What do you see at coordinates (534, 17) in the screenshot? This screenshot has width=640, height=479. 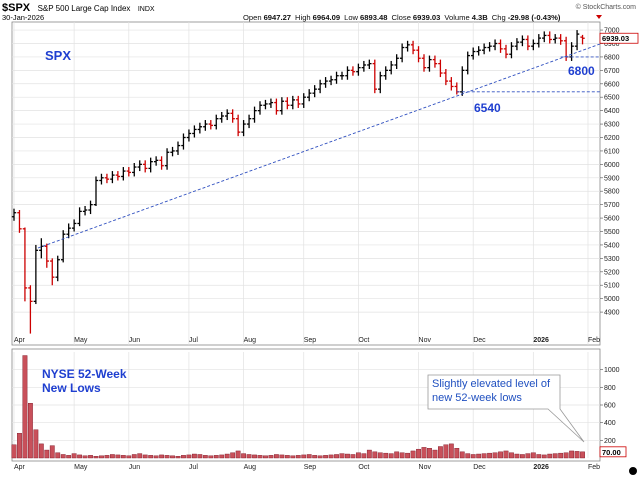 I see `stat-value: -29.98 (-0.43%)` at bounding box center [534, 17].